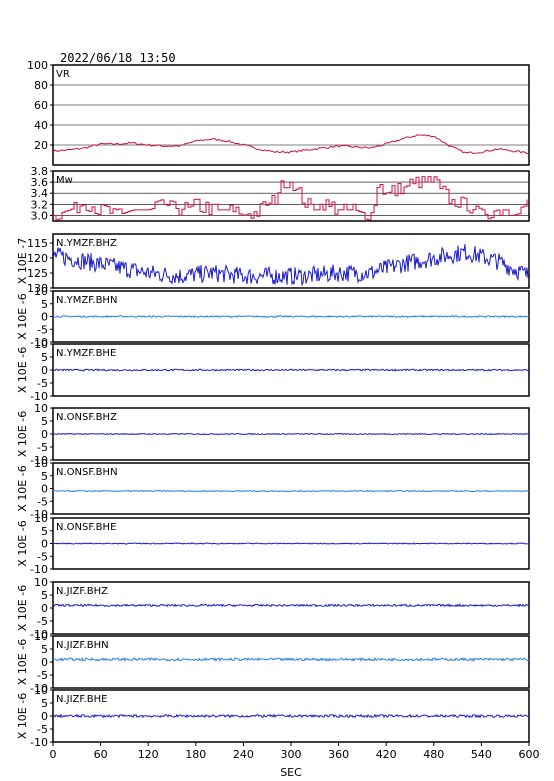 The image size is (554, 781). What do you see at coordinates (63, 74) in the screenshot?
I see `panel-label: VR` at bounding box center [63, 74].